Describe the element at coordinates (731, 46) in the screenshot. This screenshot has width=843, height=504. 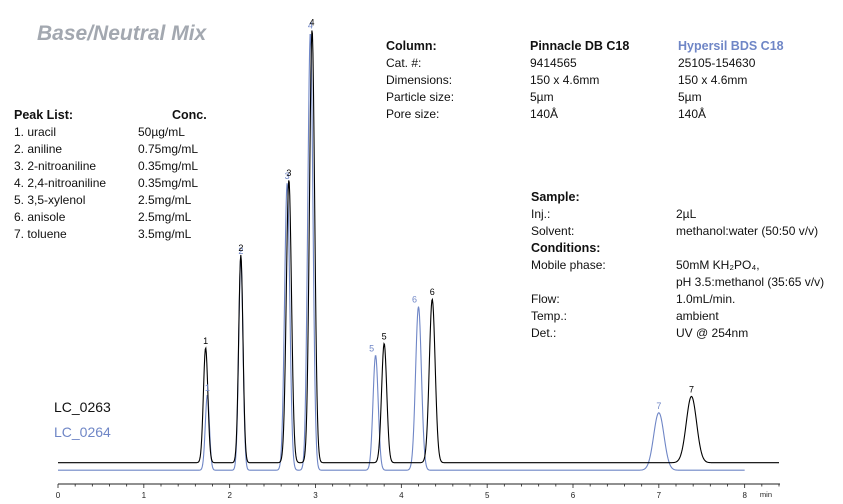
I see `column-name-2: Hypersil BDS C18` at that location.